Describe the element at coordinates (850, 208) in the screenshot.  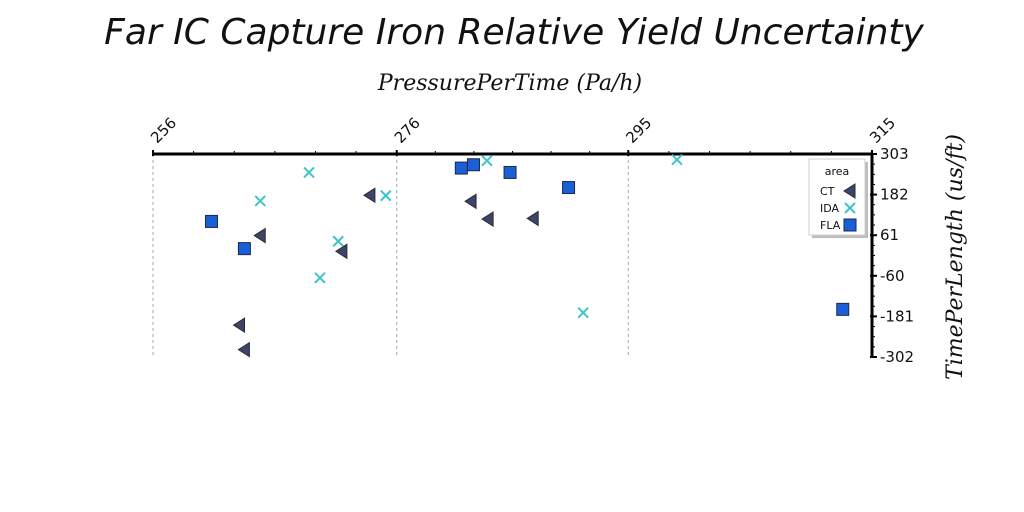
I see `legend-marker-ida` at that location.